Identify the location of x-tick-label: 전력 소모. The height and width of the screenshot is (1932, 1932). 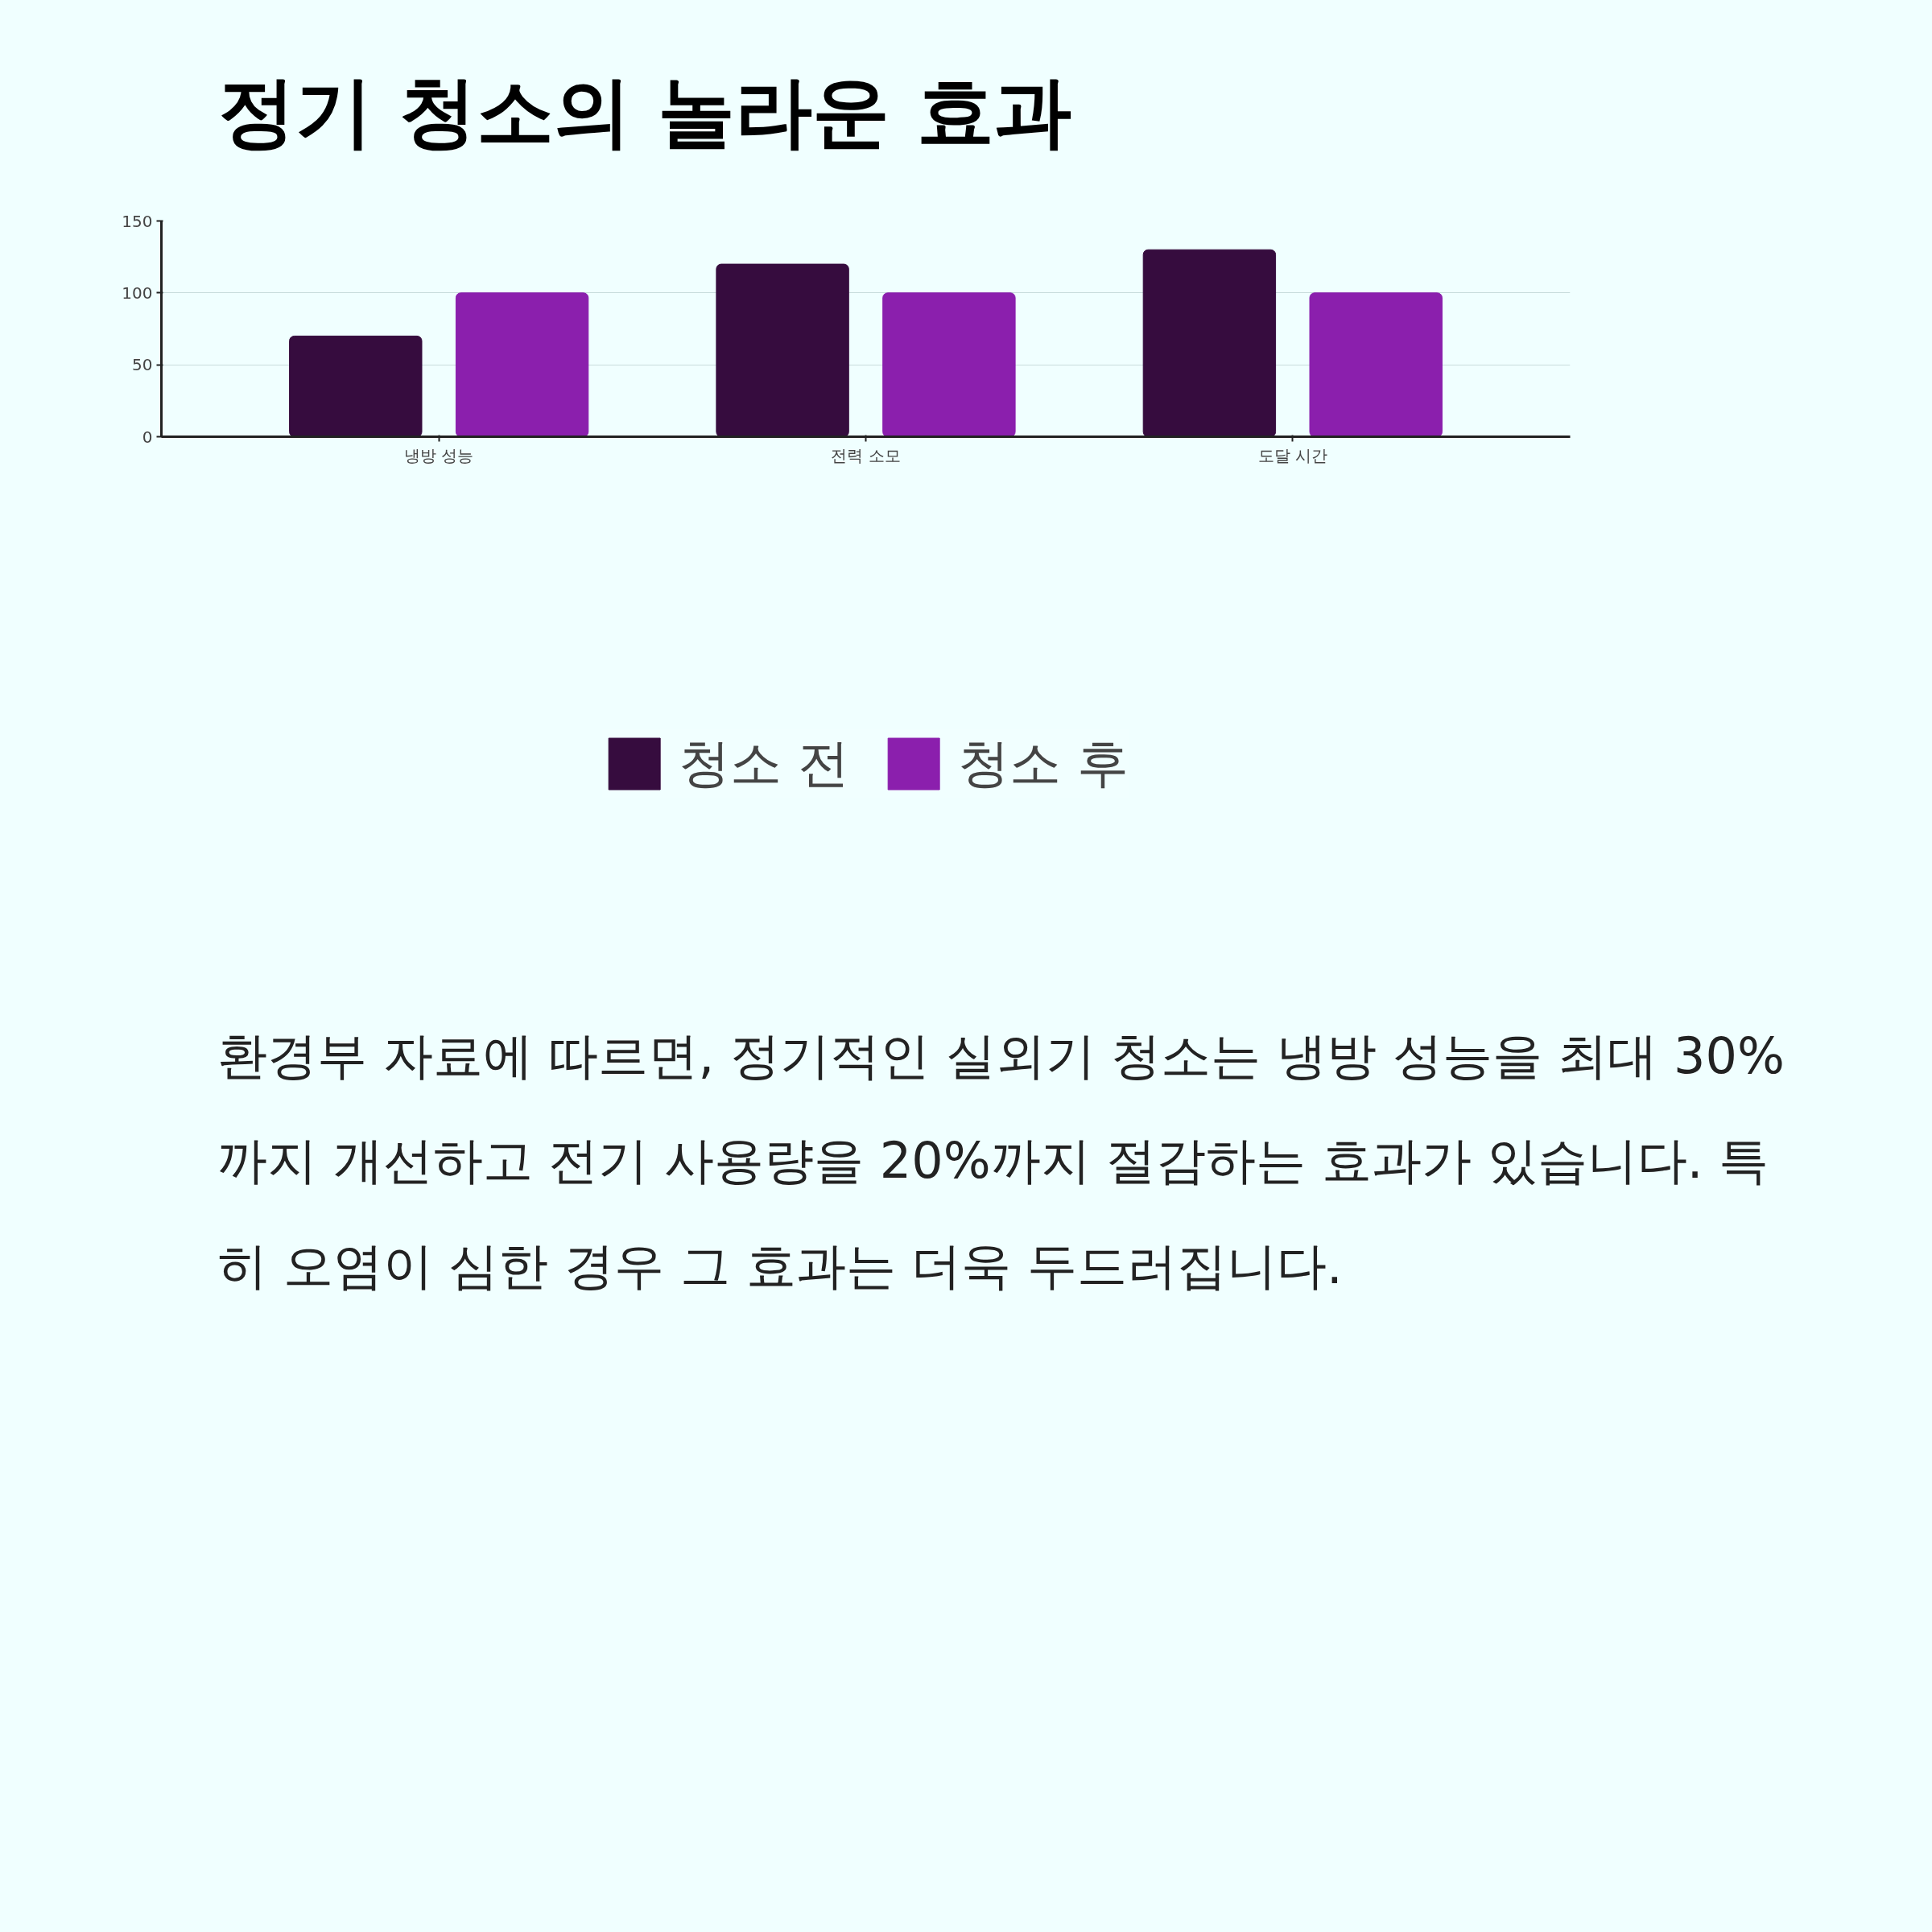
(866, 455).